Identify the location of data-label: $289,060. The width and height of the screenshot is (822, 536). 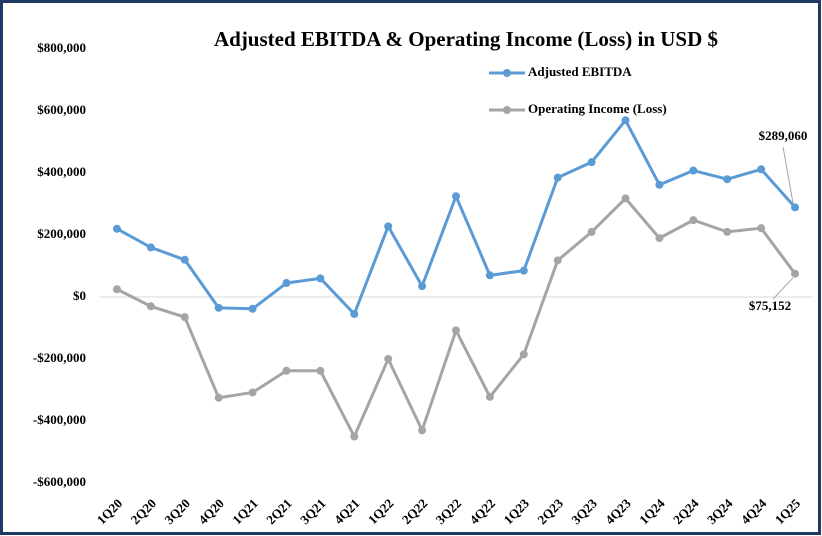
(783, 135).